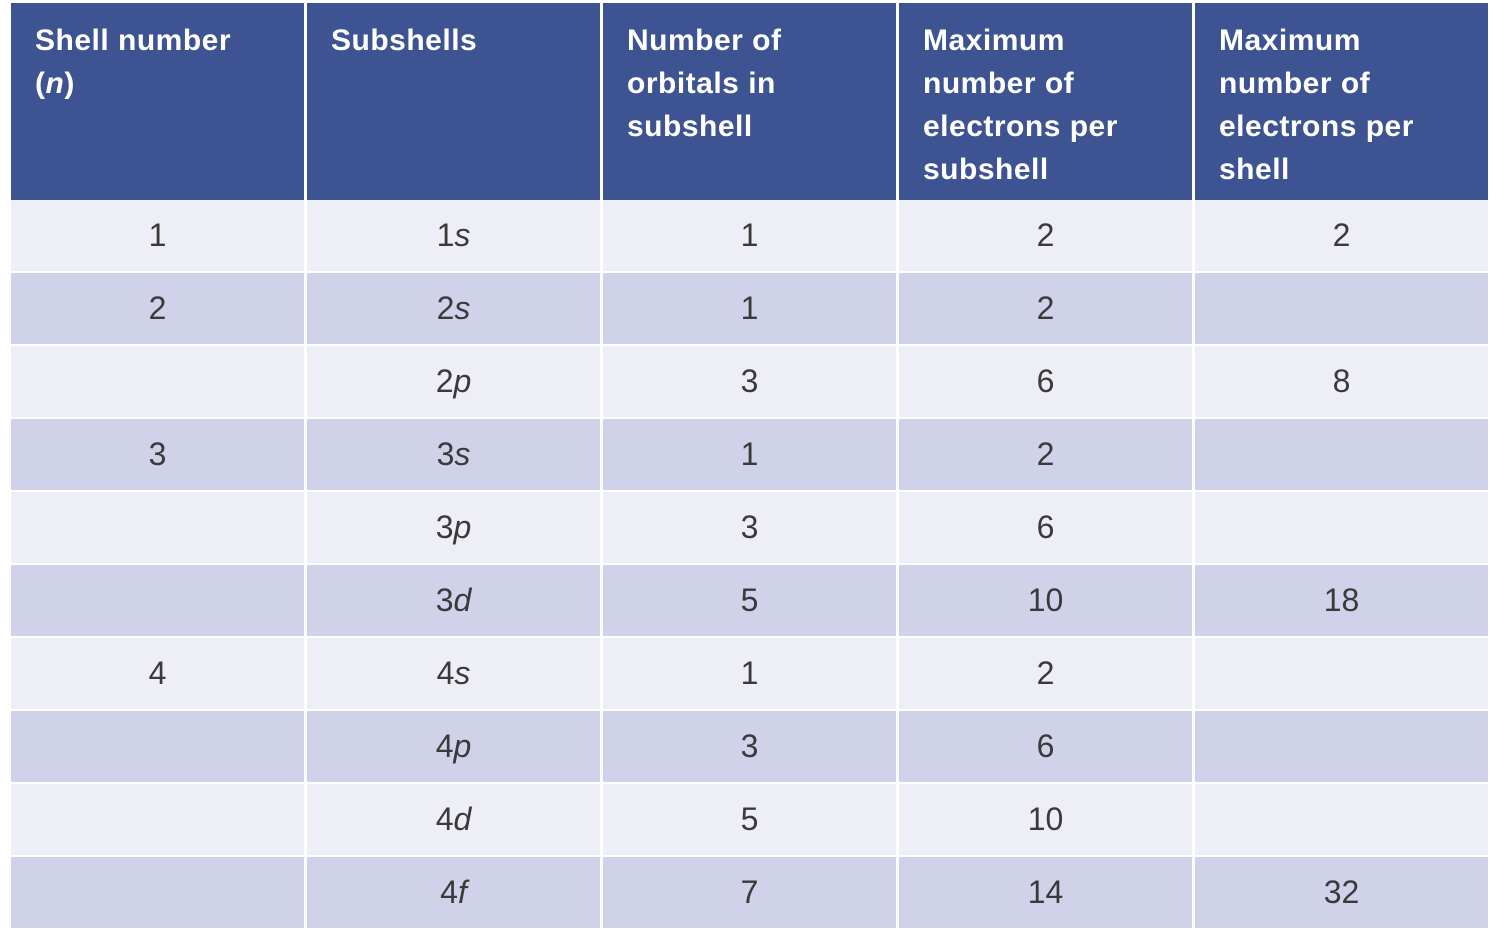  I want to click on header-text: Subshells, so click(404, 40).